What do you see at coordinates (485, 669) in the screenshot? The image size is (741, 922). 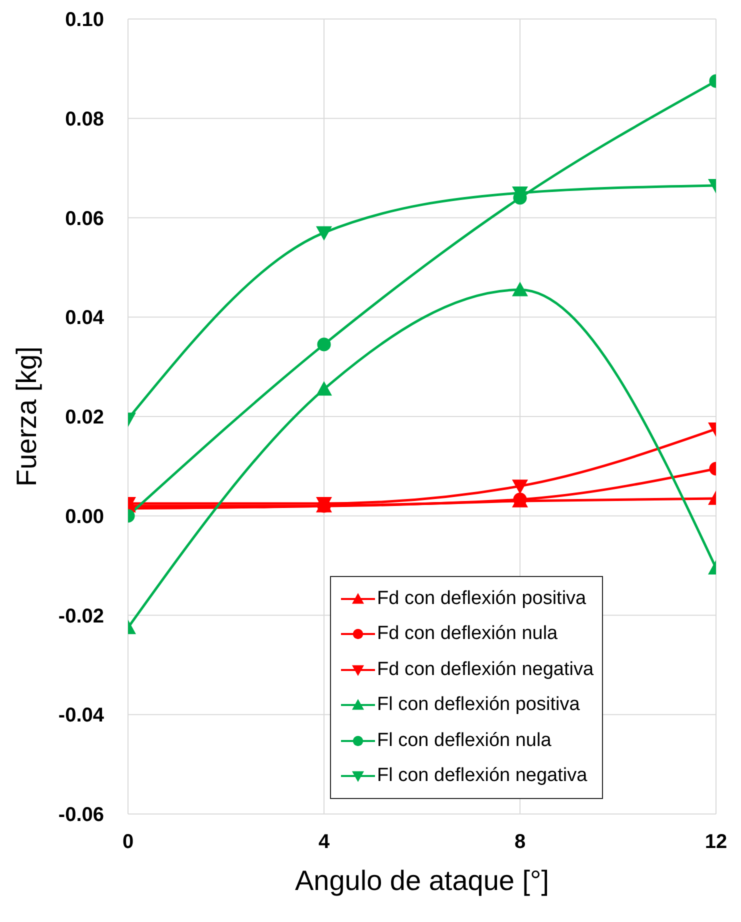 I see `legend-label: Fd con deflexión negativa` at bounding box center [485, 669].